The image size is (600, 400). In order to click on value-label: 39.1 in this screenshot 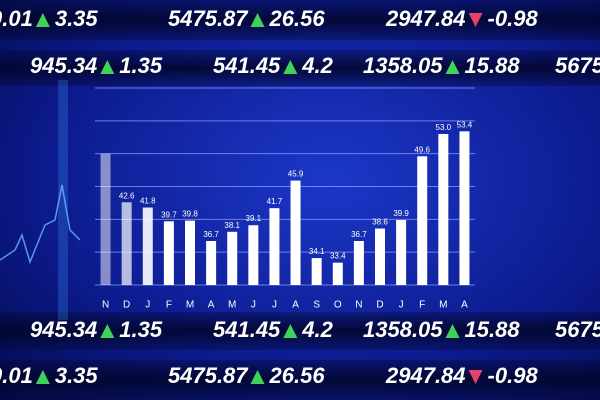, I will do `click(254, 218)`.